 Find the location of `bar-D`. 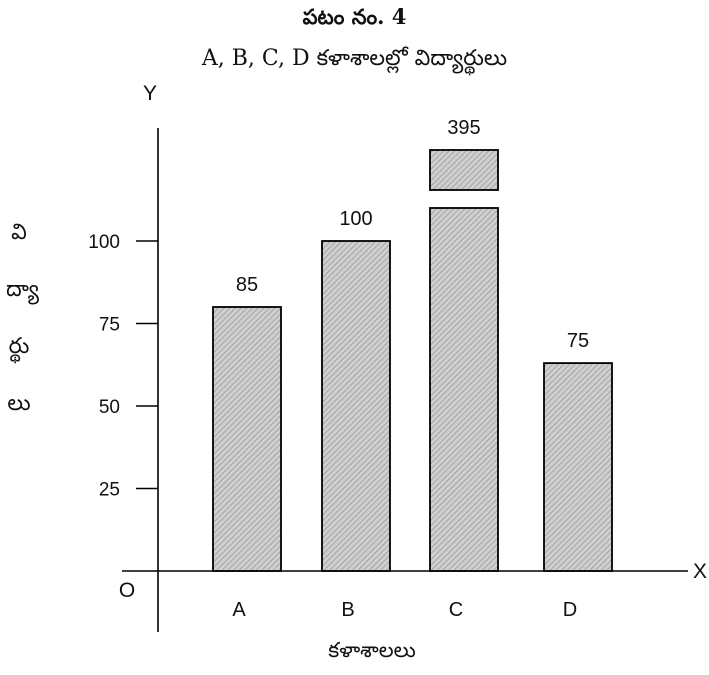

bar-D is located at coordinates (578, 467).